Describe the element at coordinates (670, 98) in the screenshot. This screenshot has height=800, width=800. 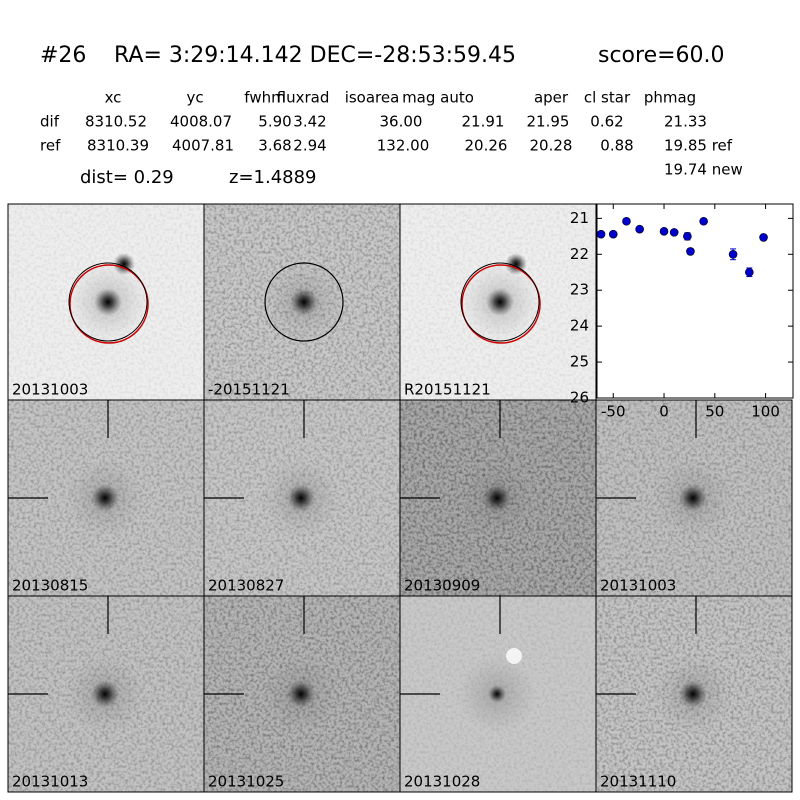
I see `column-header: phmag` at that location.